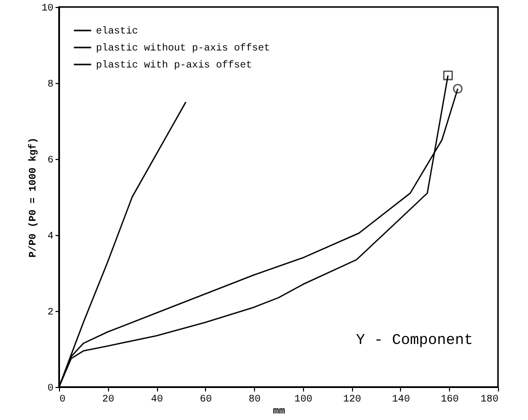 Image resolution: width=528 pixels, height=420 pixels. Describe the element at coordinates (108, 400) in the screenshot. I see `x-tick-label: 20` at that location.